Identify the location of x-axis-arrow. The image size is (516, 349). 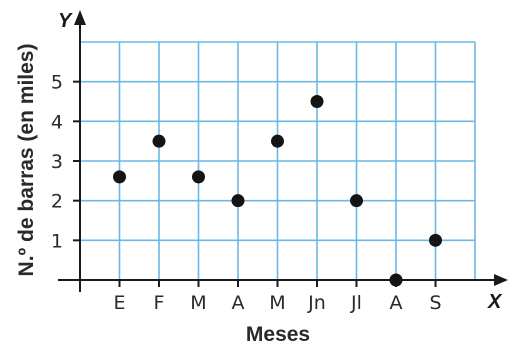
(501, 280).